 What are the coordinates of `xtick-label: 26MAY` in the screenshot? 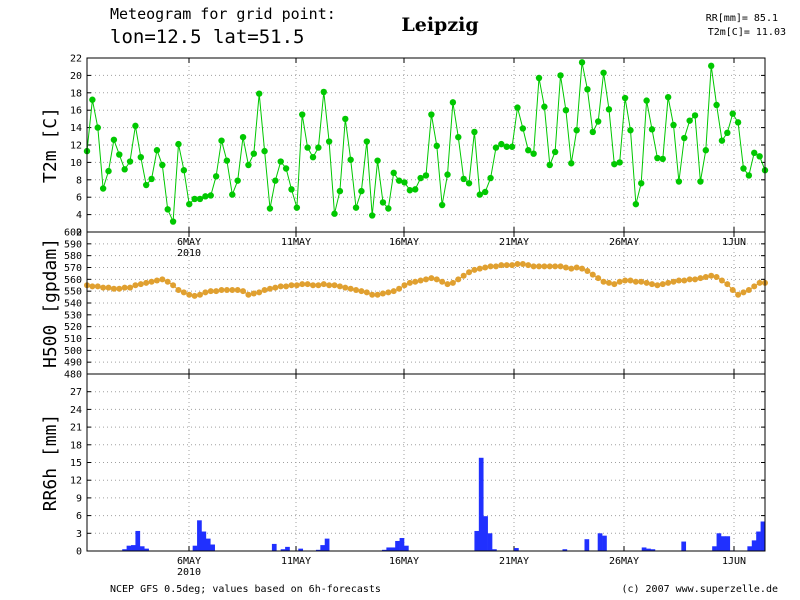 It's located at (624, 242).